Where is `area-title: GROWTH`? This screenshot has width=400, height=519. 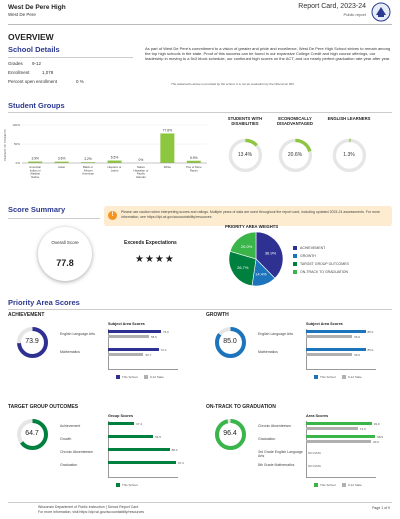 area-title: GROWTH is located at coordinates (217, 315).